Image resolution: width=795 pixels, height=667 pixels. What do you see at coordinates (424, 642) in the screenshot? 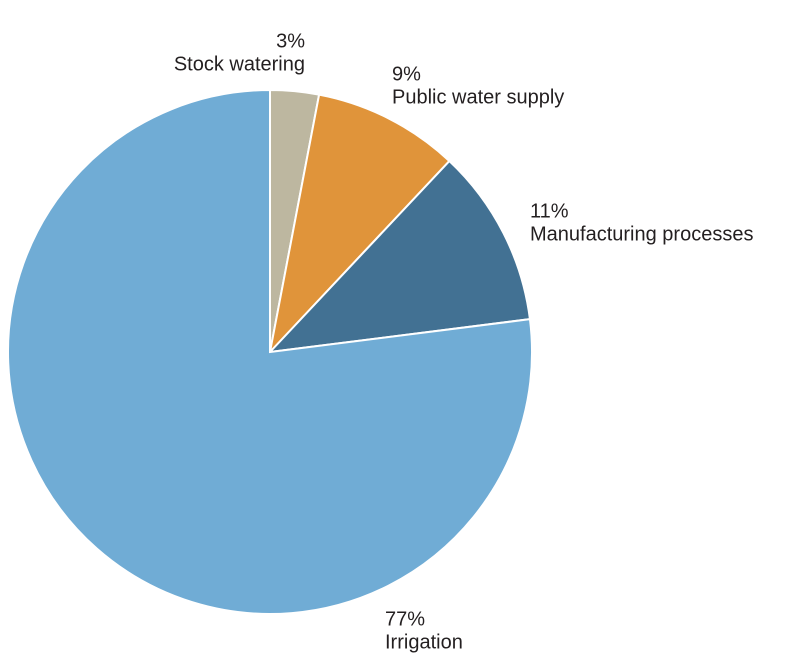
I see `category-label: Irrigation` at bounding box center [424, 642].